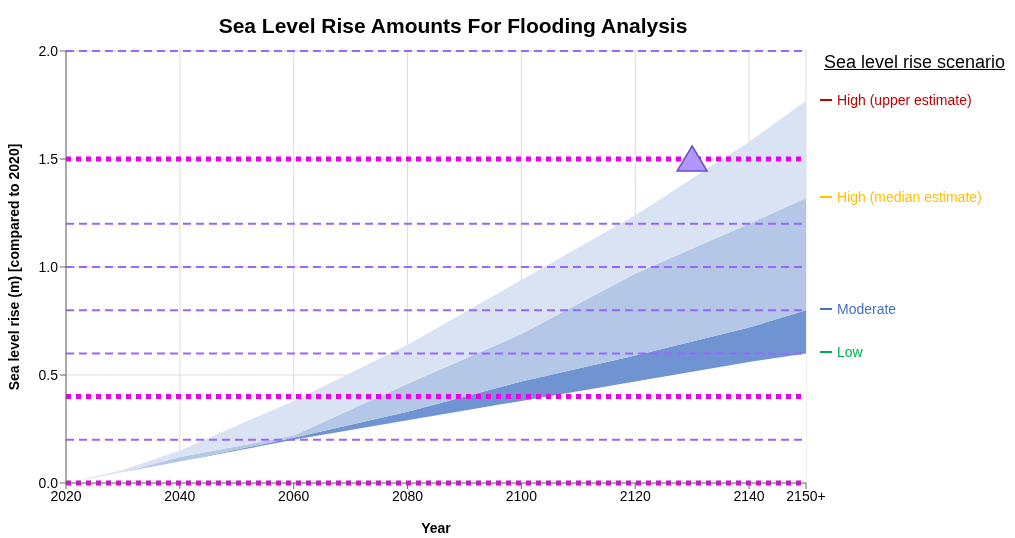  What do you see at coordinates (521, 495) in the screenshot?
I see `x-tick-label: 2100` at bounding box center [521, 495].